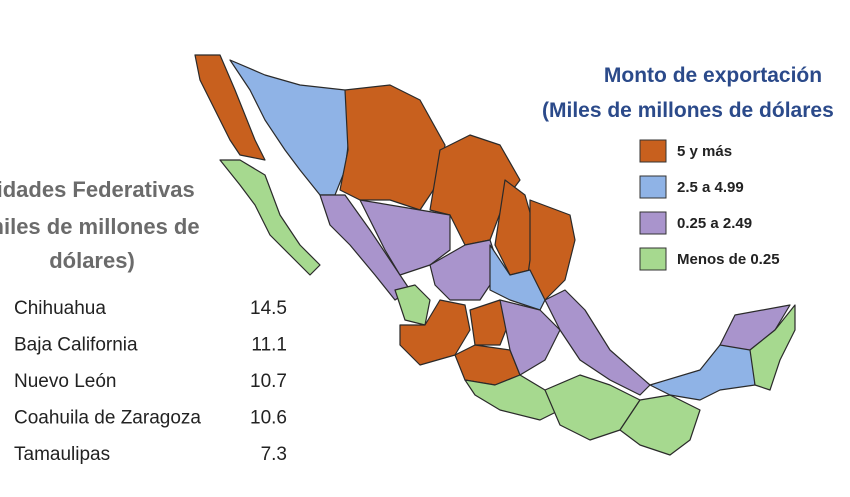  What do you see at coordinates (92, 260) in the screenshot?
I see `side-title: dólares)` at bounding box center [92, 260].